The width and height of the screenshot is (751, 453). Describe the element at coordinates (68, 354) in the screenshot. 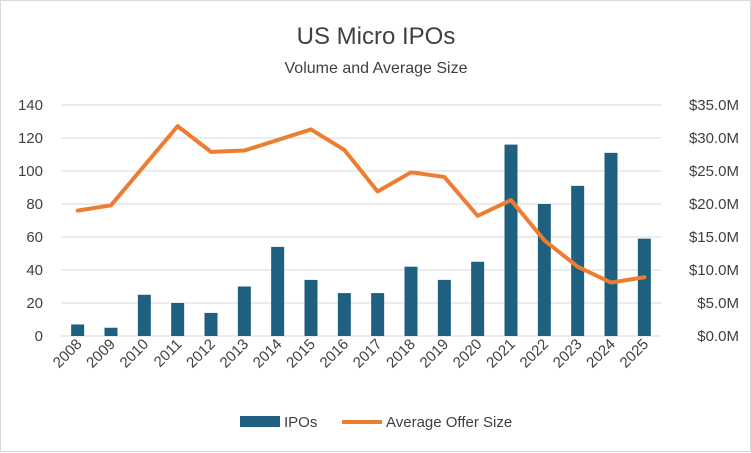

I see `x-tick-label: 2008` at that location.